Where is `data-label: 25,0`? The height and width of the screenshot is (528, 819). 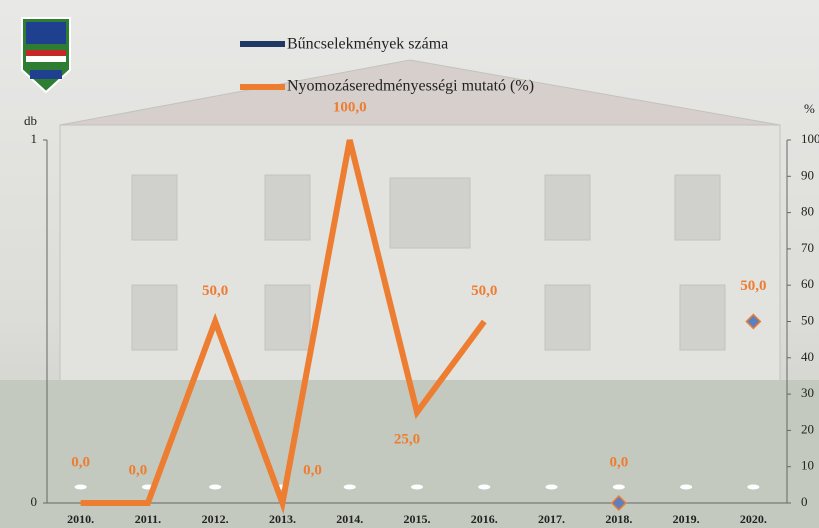
data-label: 25,0 is located at coordinates (407, 440).